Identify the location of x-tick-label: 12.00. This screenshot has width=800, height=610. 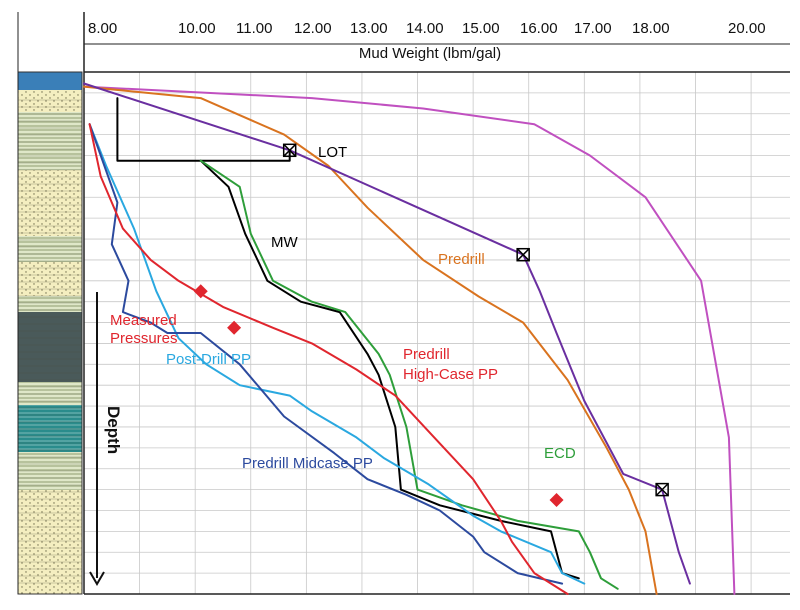
(313, 28).